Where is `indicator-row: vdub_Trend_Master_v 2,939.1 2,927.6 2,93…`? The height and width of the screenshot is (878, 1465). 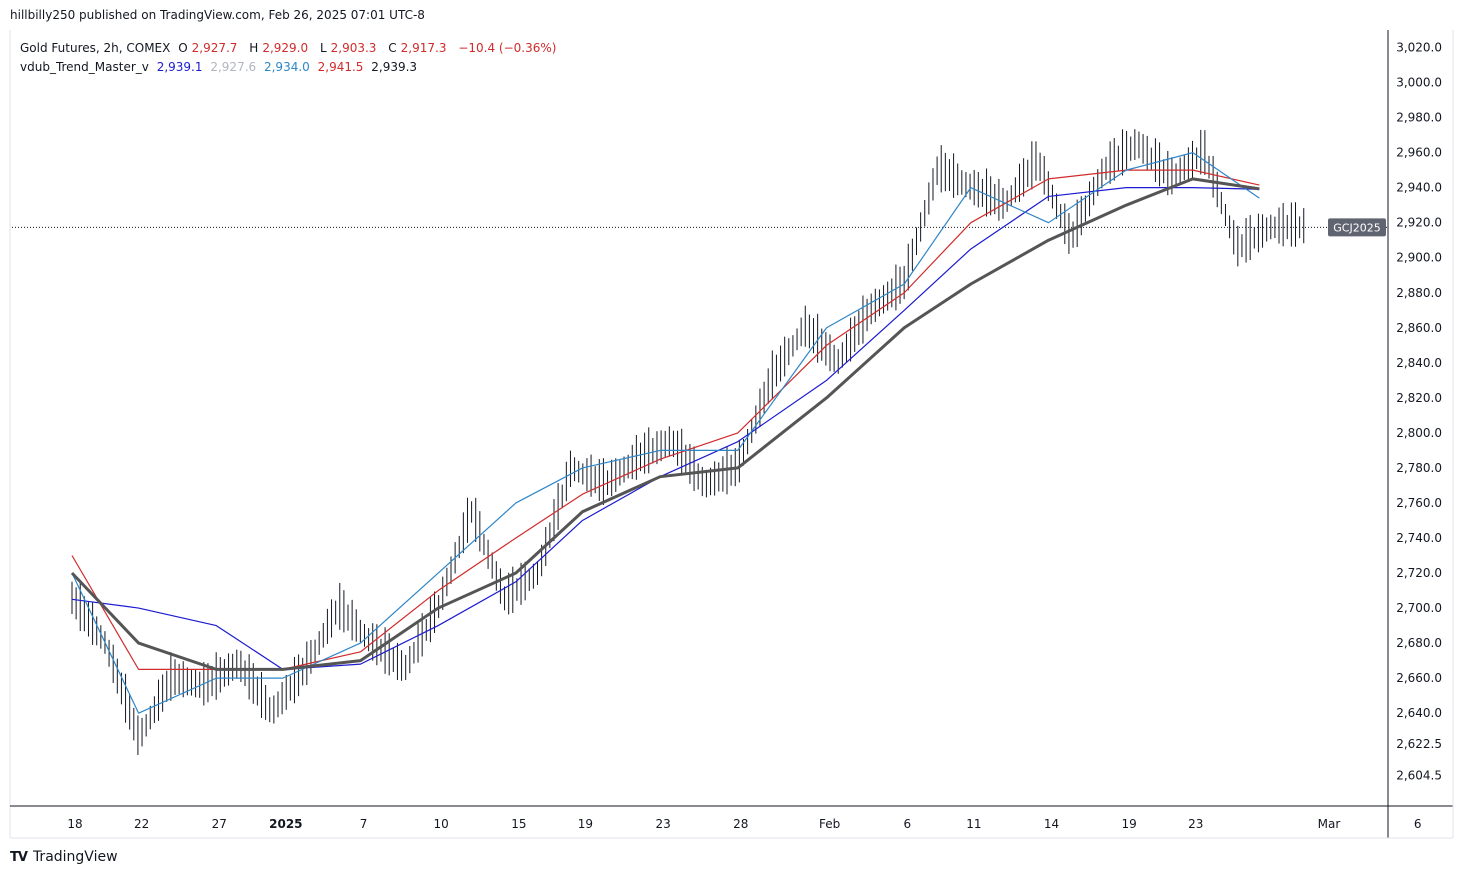 indicator-row: vdub_Trend_Master_v 2,939.1 2,927.6 2,93… is located at coordinates (290, 67).